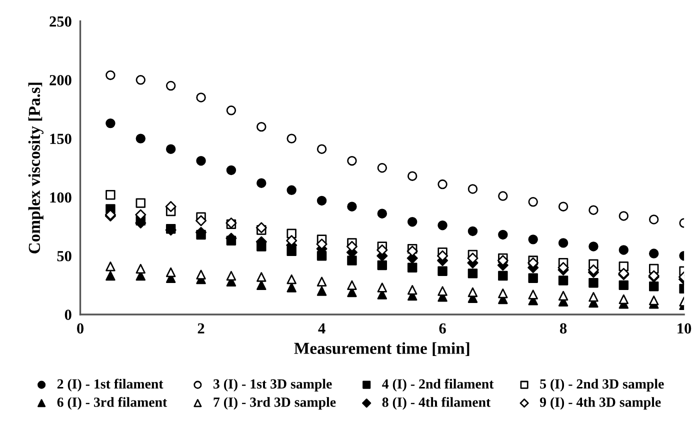  I want to click on legend-label: 6 (I) - 3rd filament, so click(112, 403).